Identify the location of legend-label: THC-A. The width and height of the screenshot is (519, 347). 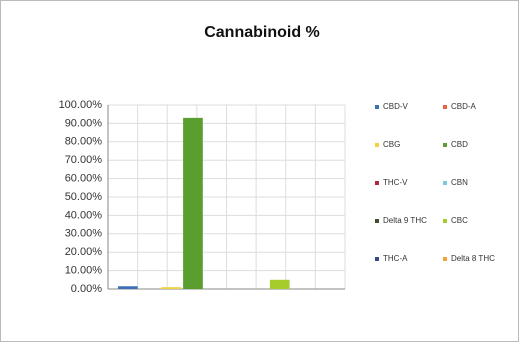
(395, 258).